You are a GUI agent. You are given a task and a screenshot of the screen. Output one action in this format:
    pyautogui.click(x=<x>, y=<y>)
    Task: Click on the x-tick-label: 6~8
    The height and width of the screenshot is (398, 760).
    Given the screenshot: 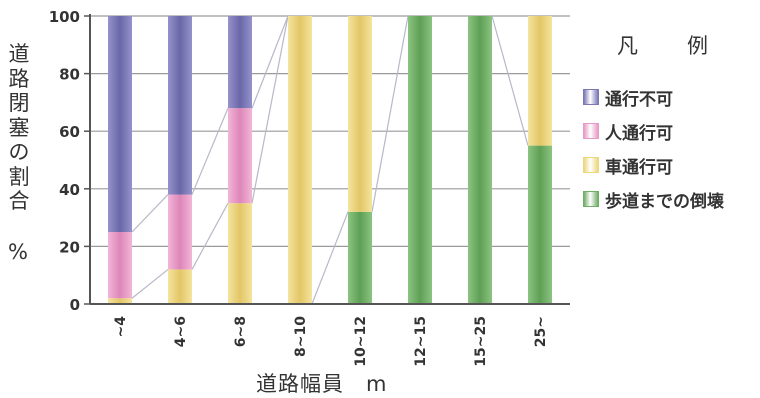 What is the action you would take?
    pyautogui.click(x=241, y=331)
    